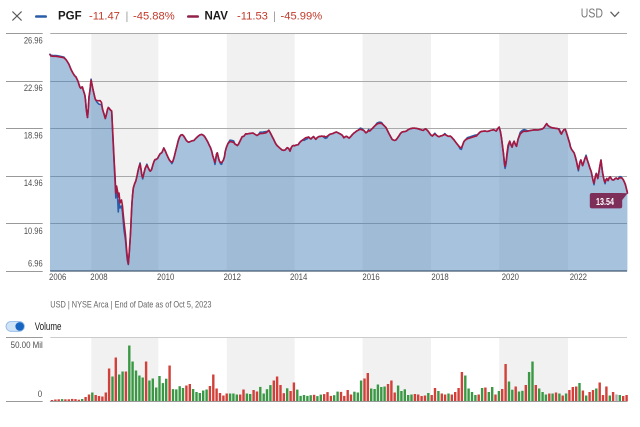  I want to click on svg-text: Volume, so click(48, 327).